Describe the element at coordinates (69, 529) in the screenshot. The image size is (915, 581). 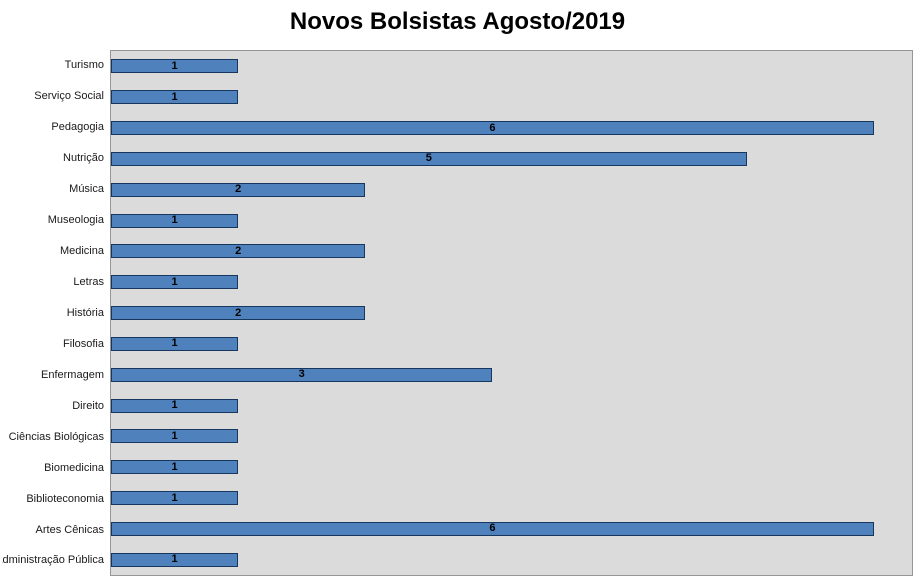
I see `category-label: Artes Cênicas` at that location.